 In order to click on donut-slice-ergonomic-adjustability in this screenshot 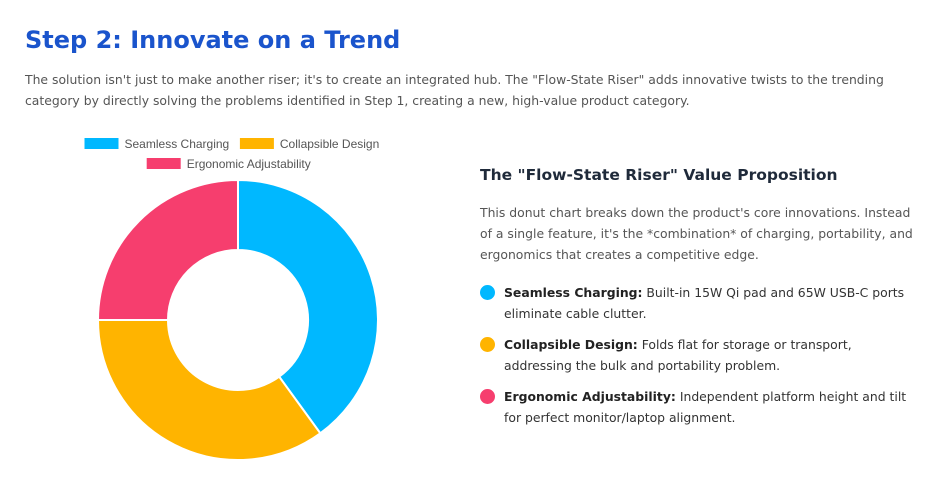, I will do `click(167, 249)`.